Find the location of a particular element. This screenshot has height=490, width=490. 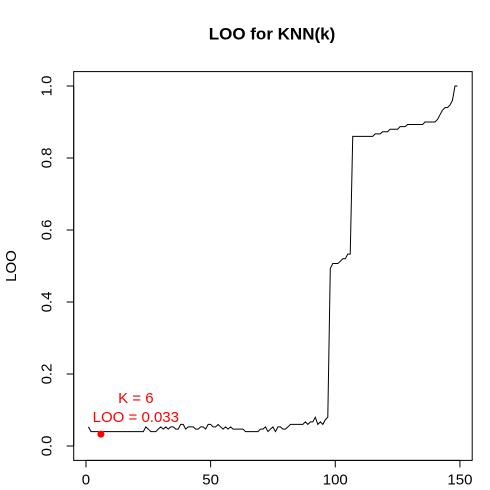

y-tick-label: 1.0 is located at coordinates (47, 86).